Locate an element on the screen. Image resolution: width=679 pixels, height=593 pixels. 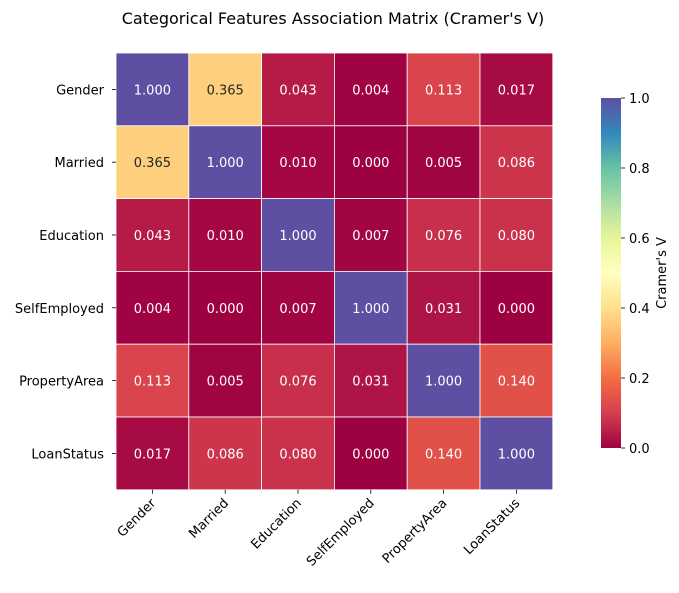
colorbar-label: Cramer's V is located at coordinates (662, 273).